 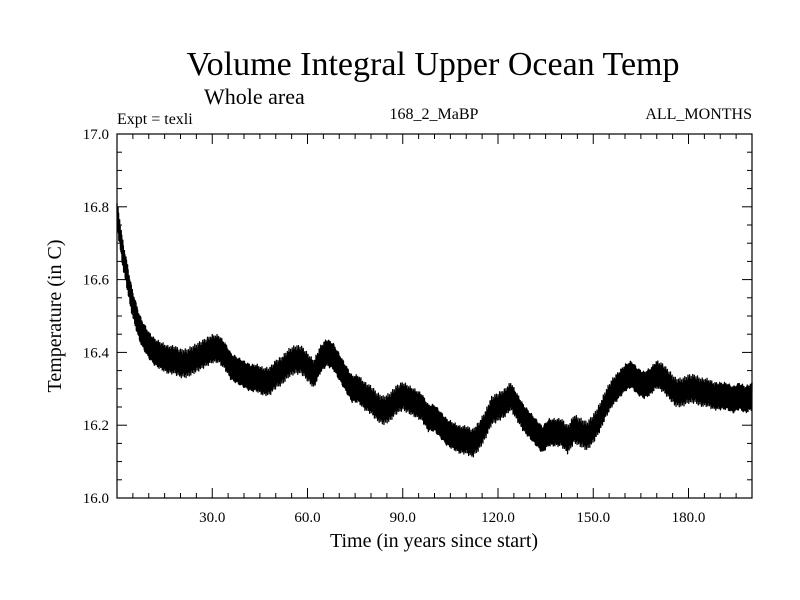 I want to click on y-tick-label: 17.0, so click(x=96, y=135).